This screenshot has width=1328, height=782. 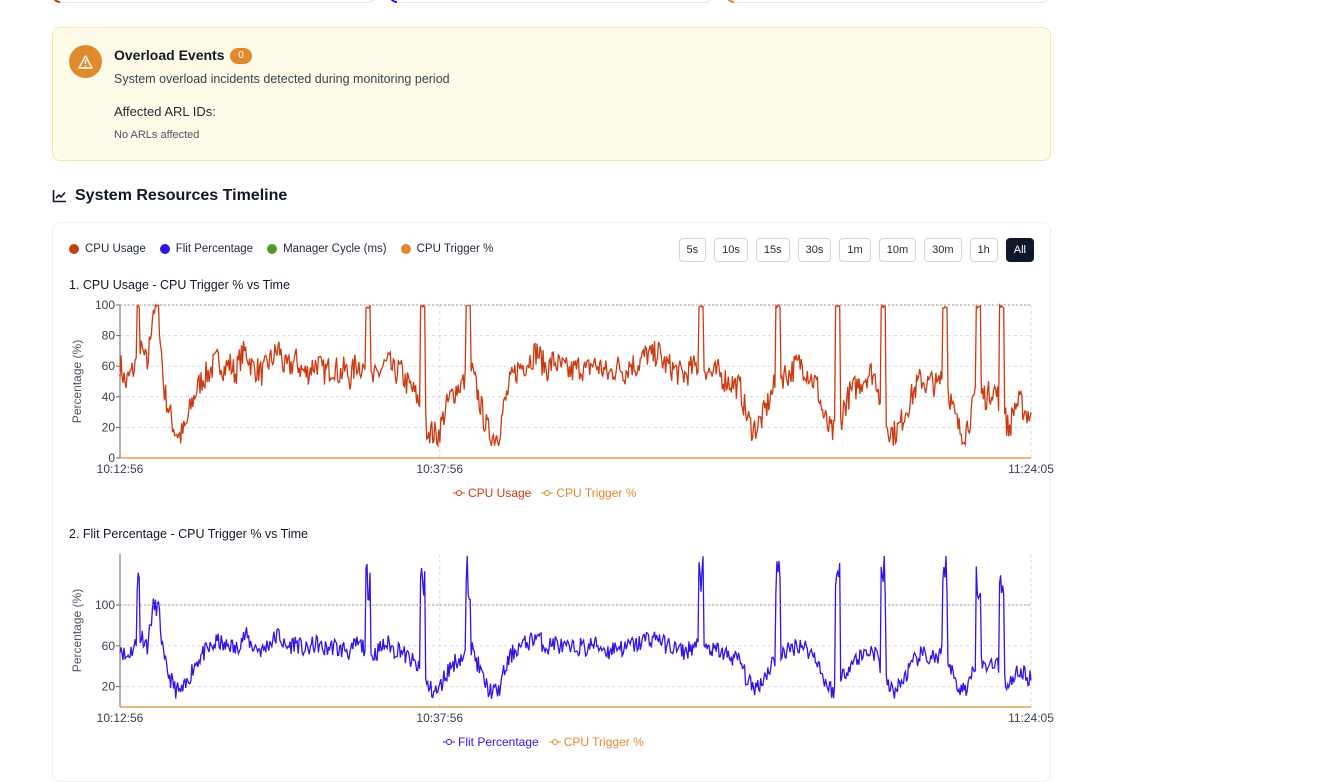 I want to click on range-button-30m: 30m, so click(x=943, y=250).